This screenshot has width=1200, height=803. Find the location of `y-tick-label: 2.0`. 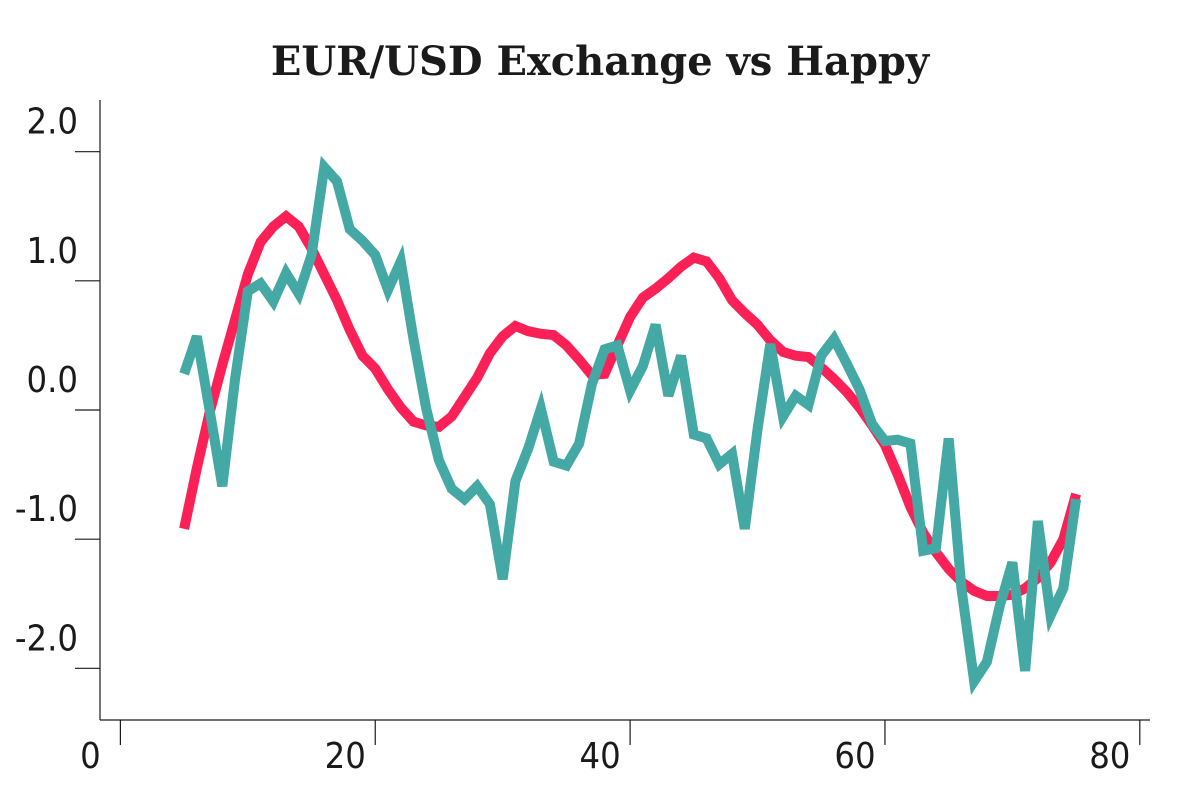

y-tick-label: 2.0 is located at coordinates (53, 122).